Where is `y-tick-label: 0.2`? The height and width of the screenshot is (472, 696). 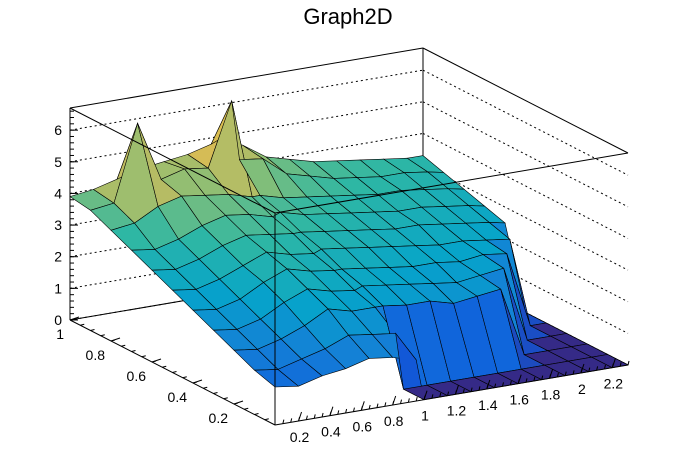
y-tick-label: 0.2 is located at coordinates (219, 418).